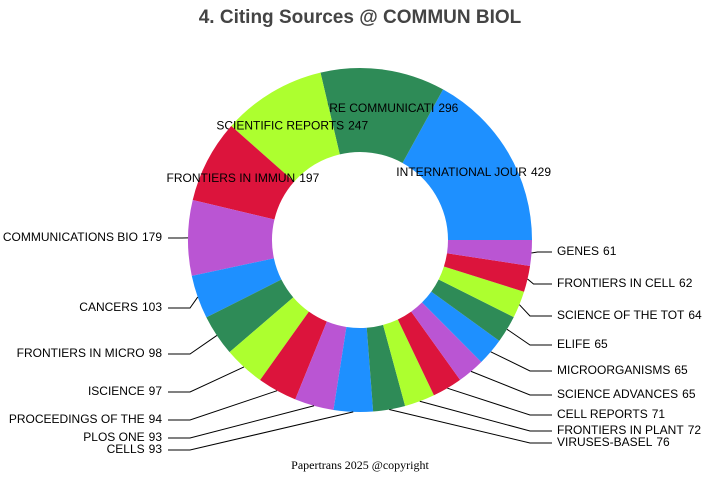  I want to click on label-name: SCIENTIFIC REPORTS, so click(280, 126).